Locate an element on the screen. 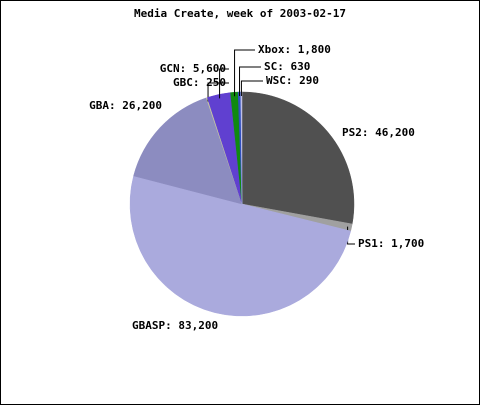  data-label: GBASP: 83,200 is located at coordinates (175, 325).